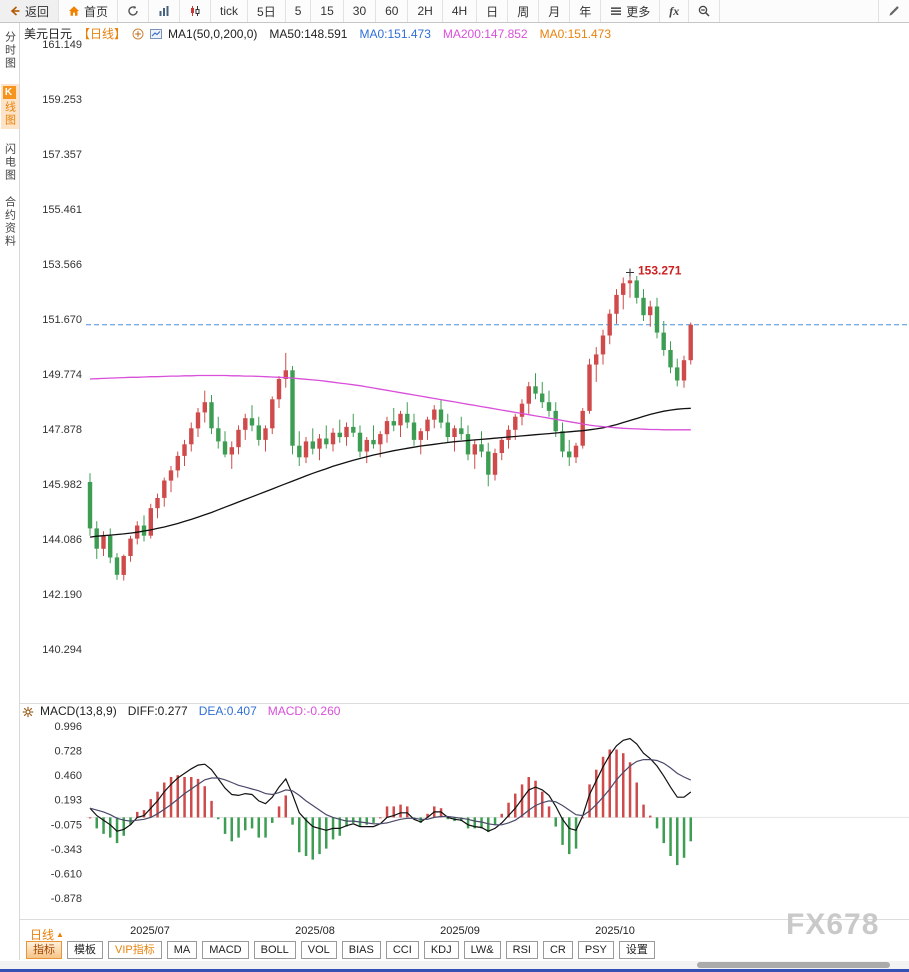 The height and width of the screenshot is (972, 909). Describe the element at coordinates (390, 472) in the screenshot. I see `ma50-line` at that location.